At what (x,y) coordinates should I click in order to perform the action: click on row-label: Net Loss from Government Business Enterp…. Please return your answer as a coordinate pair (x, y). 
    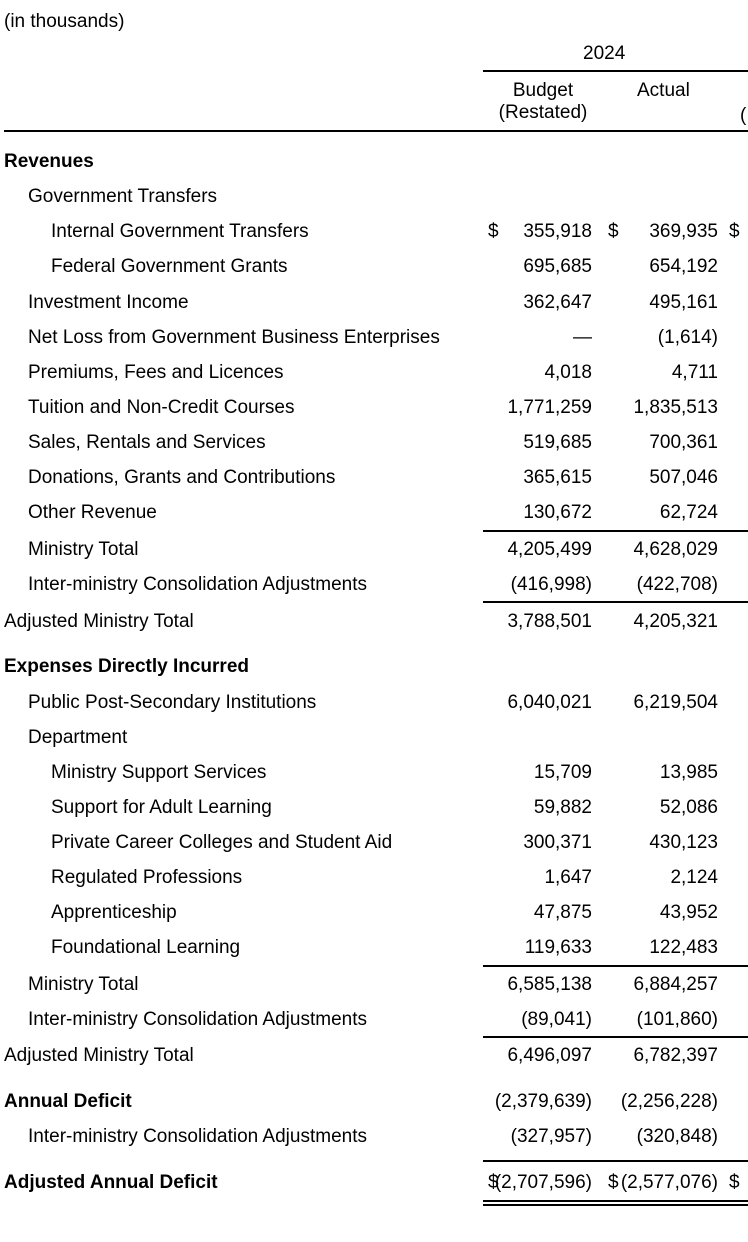
    Looking at the image, I should click on (234, 337).